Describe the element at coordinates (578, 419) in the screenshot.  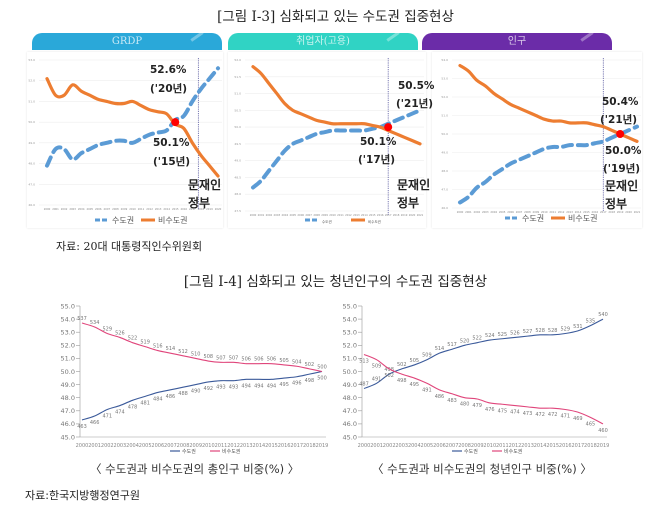
I see `data-label: 469` at that location.